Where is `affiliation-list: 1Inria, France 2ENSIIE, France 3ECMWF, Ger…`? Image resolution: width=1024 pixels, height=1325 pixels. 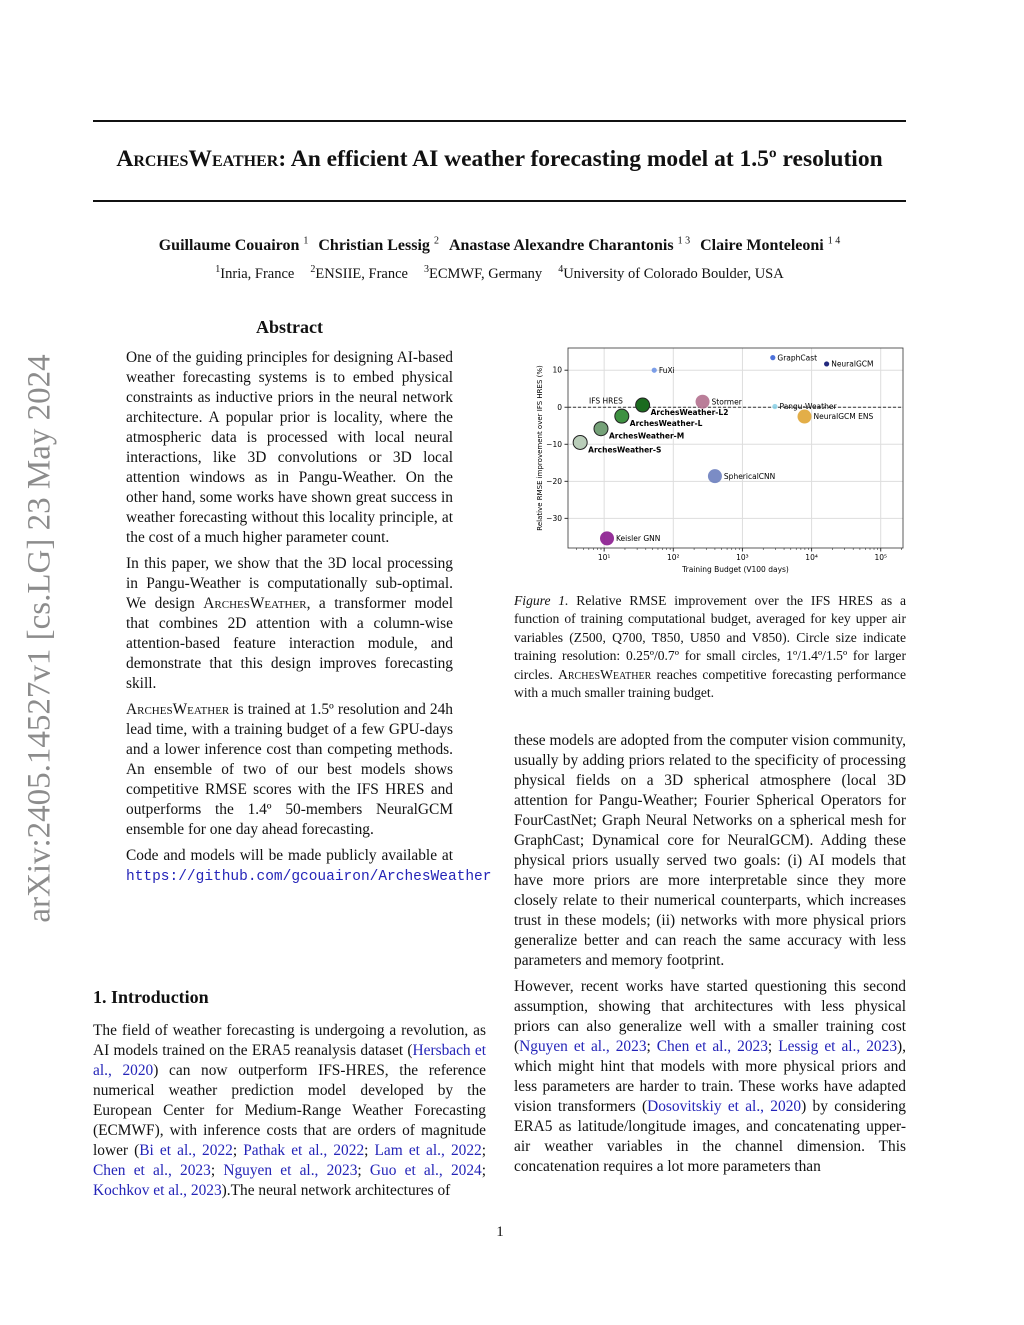 affiliation-list: 1Inria, France 2ENSIIE, France 3ECMWF, Ger… is located at coordinates (499, 273).